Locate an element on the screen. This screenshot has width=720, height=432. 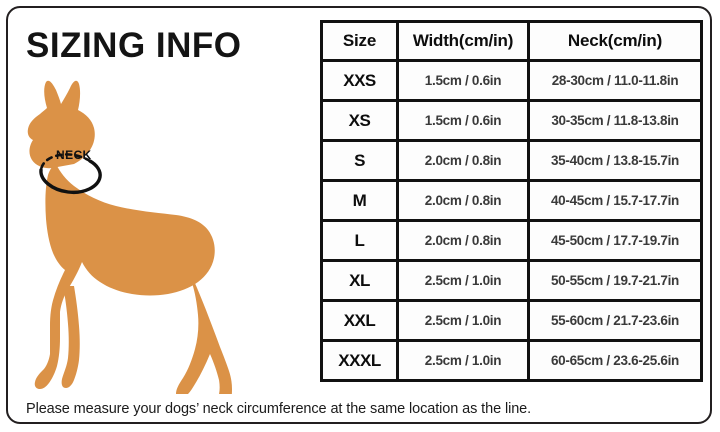
table-row: XL 2.5cm / 1.0in 50-55cm / 19.7-21.7in is located at coordinates (511, 280).